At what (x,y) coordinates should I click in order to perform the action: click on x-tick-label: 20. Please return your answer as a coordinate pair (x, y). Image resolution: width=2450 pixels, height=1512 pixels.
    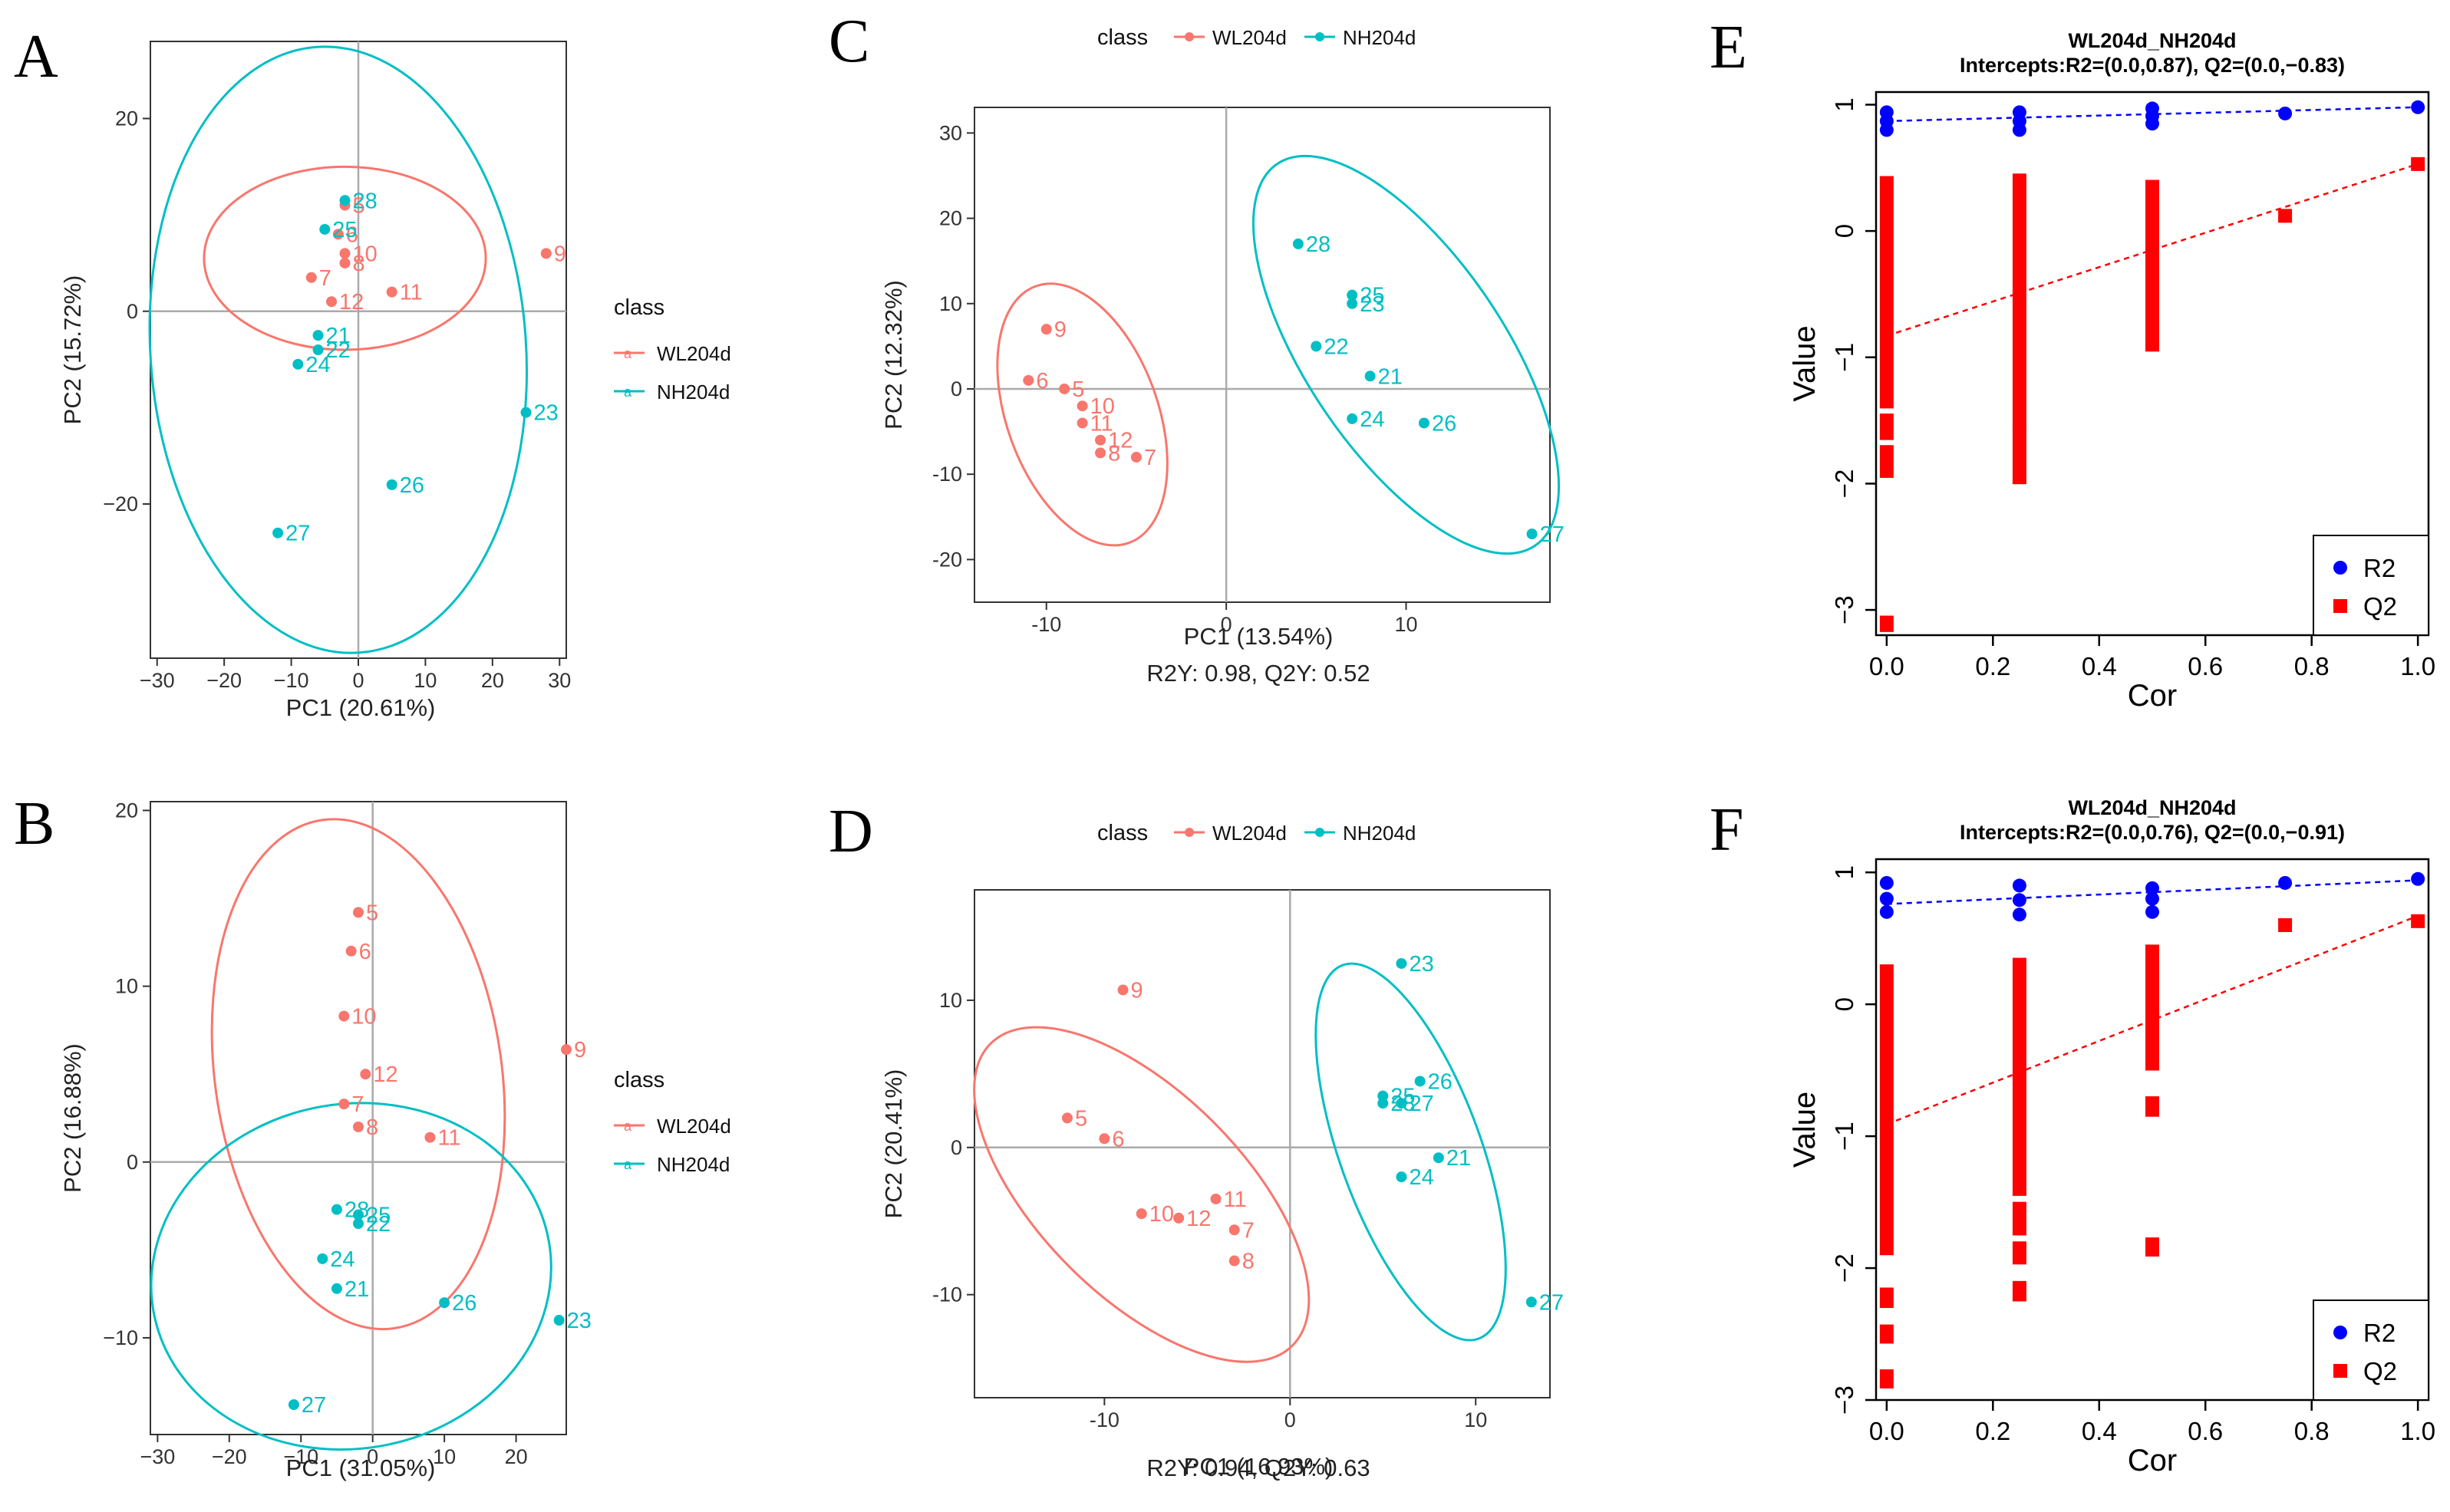
    Looking at the image, I should click on (493, 680).